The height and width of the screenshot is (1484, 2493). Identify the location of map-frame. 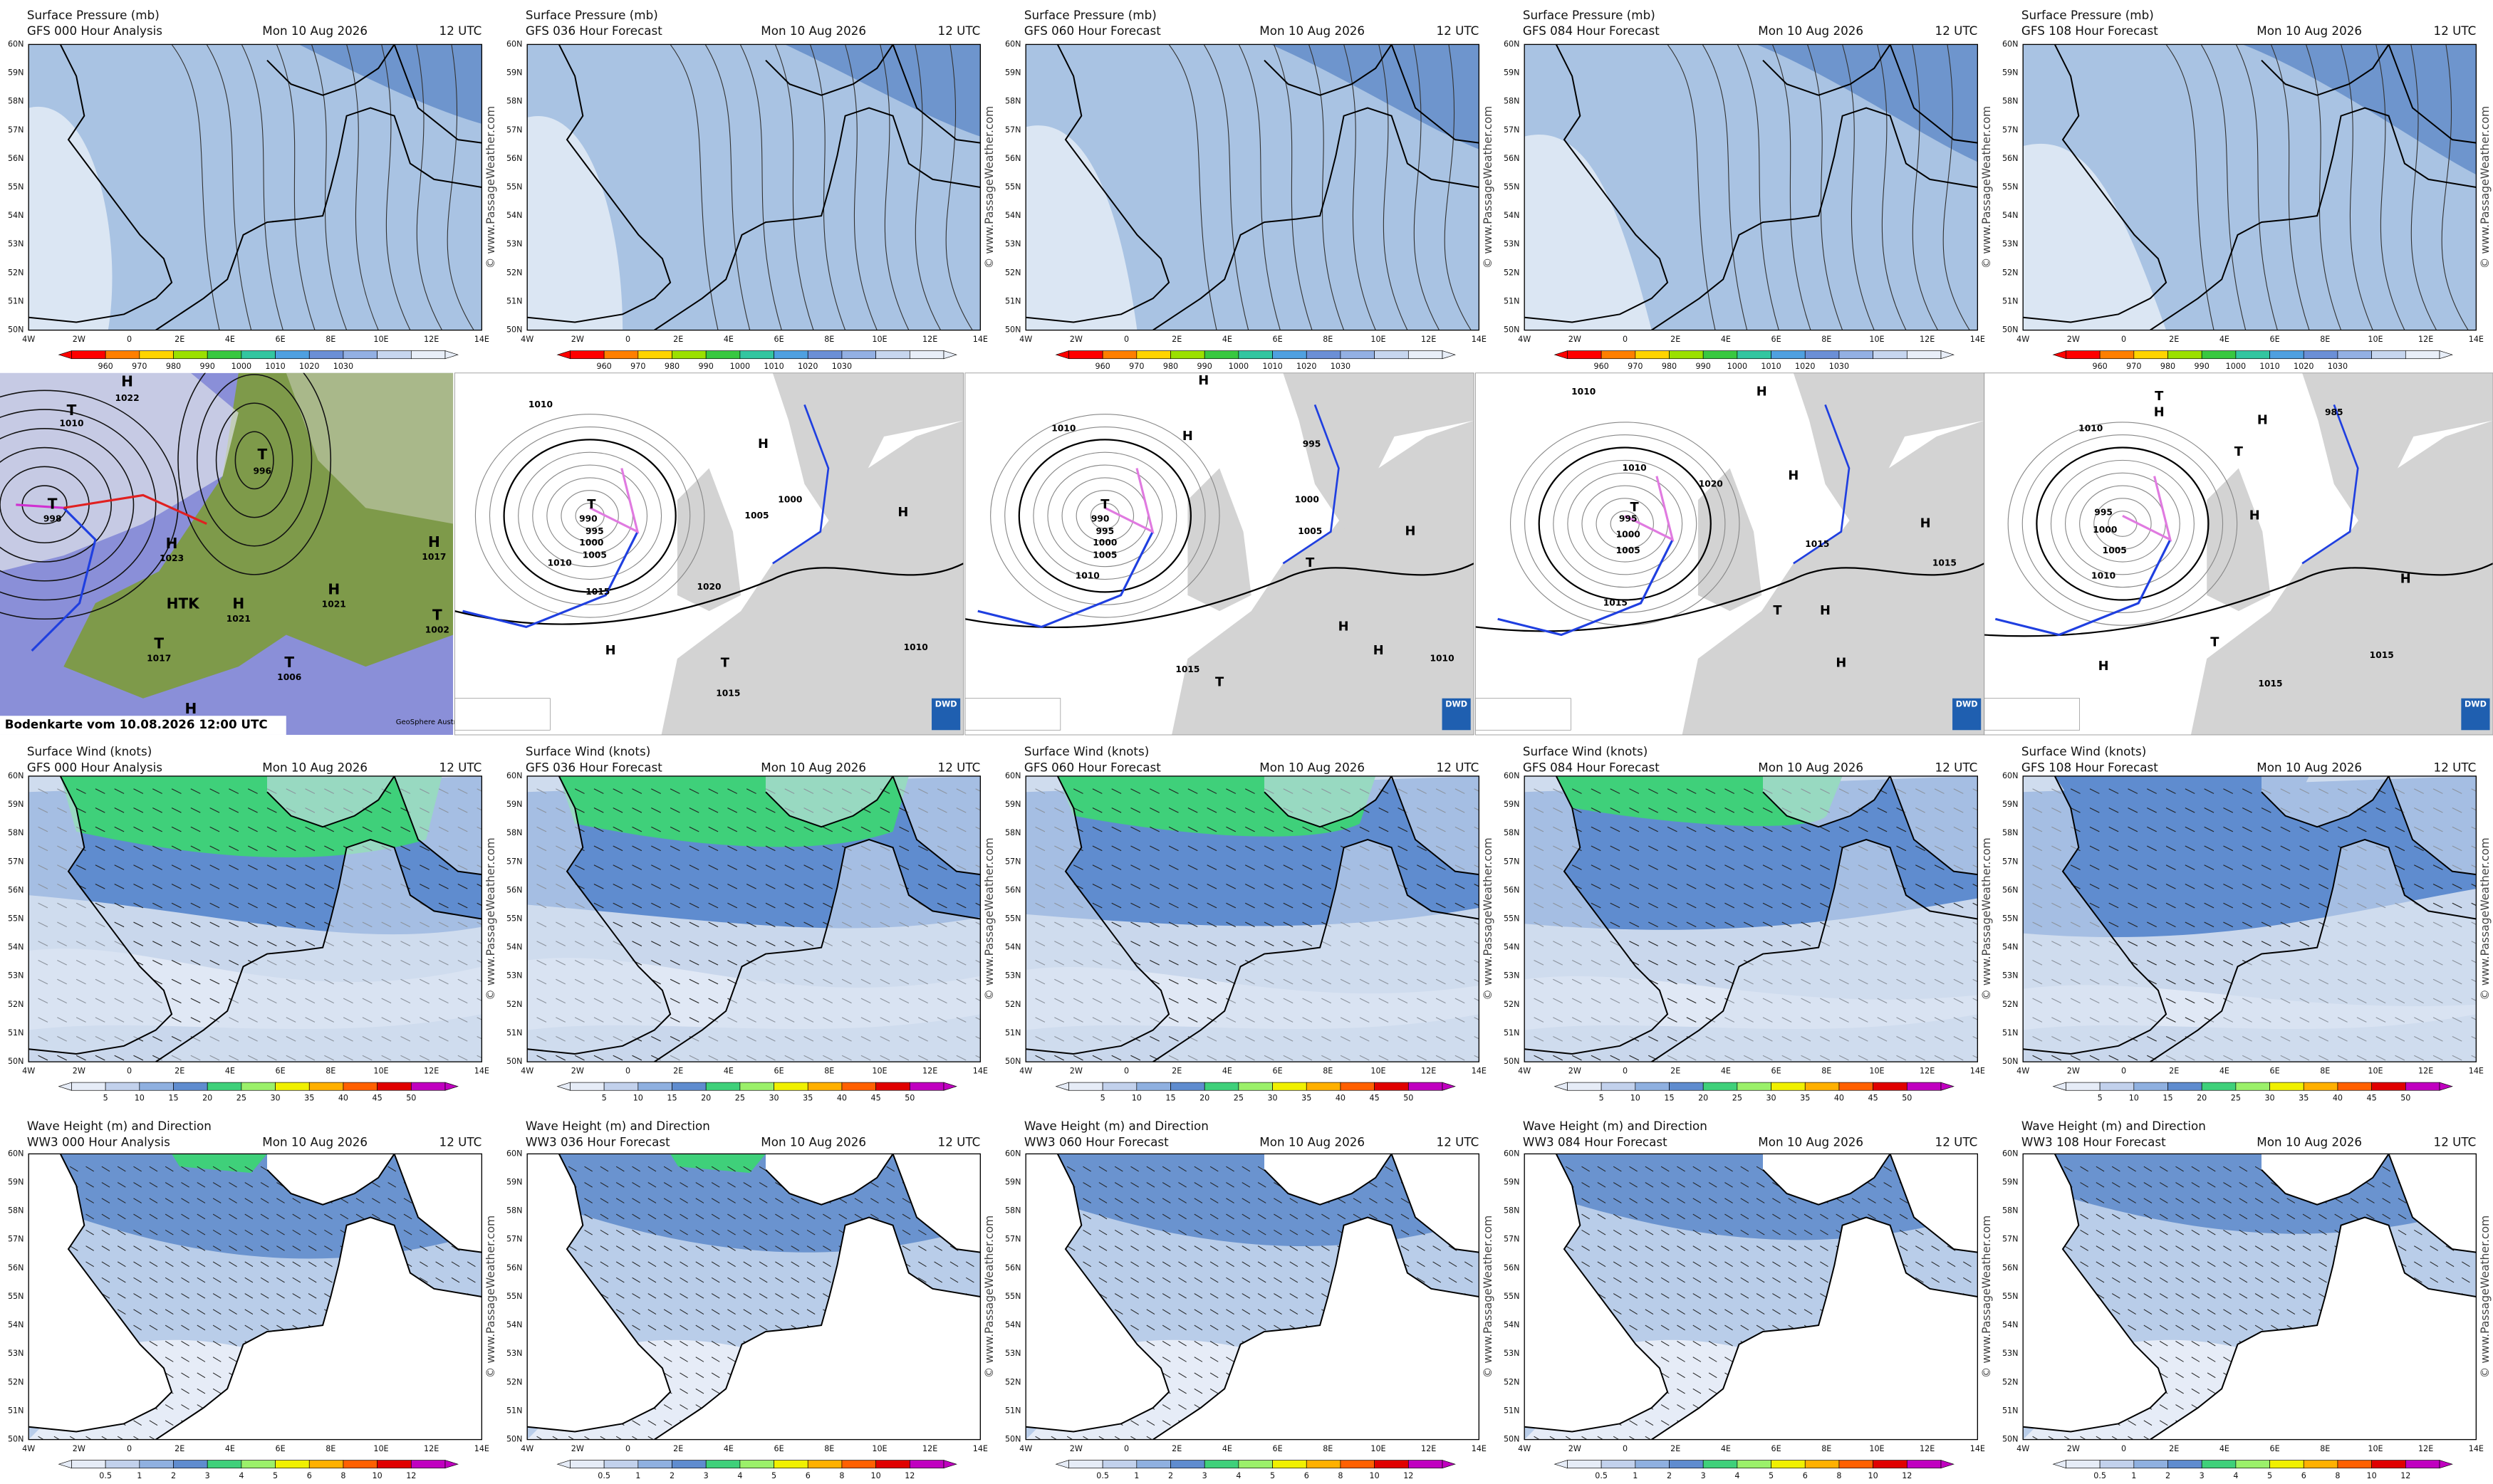
(754, 1297).